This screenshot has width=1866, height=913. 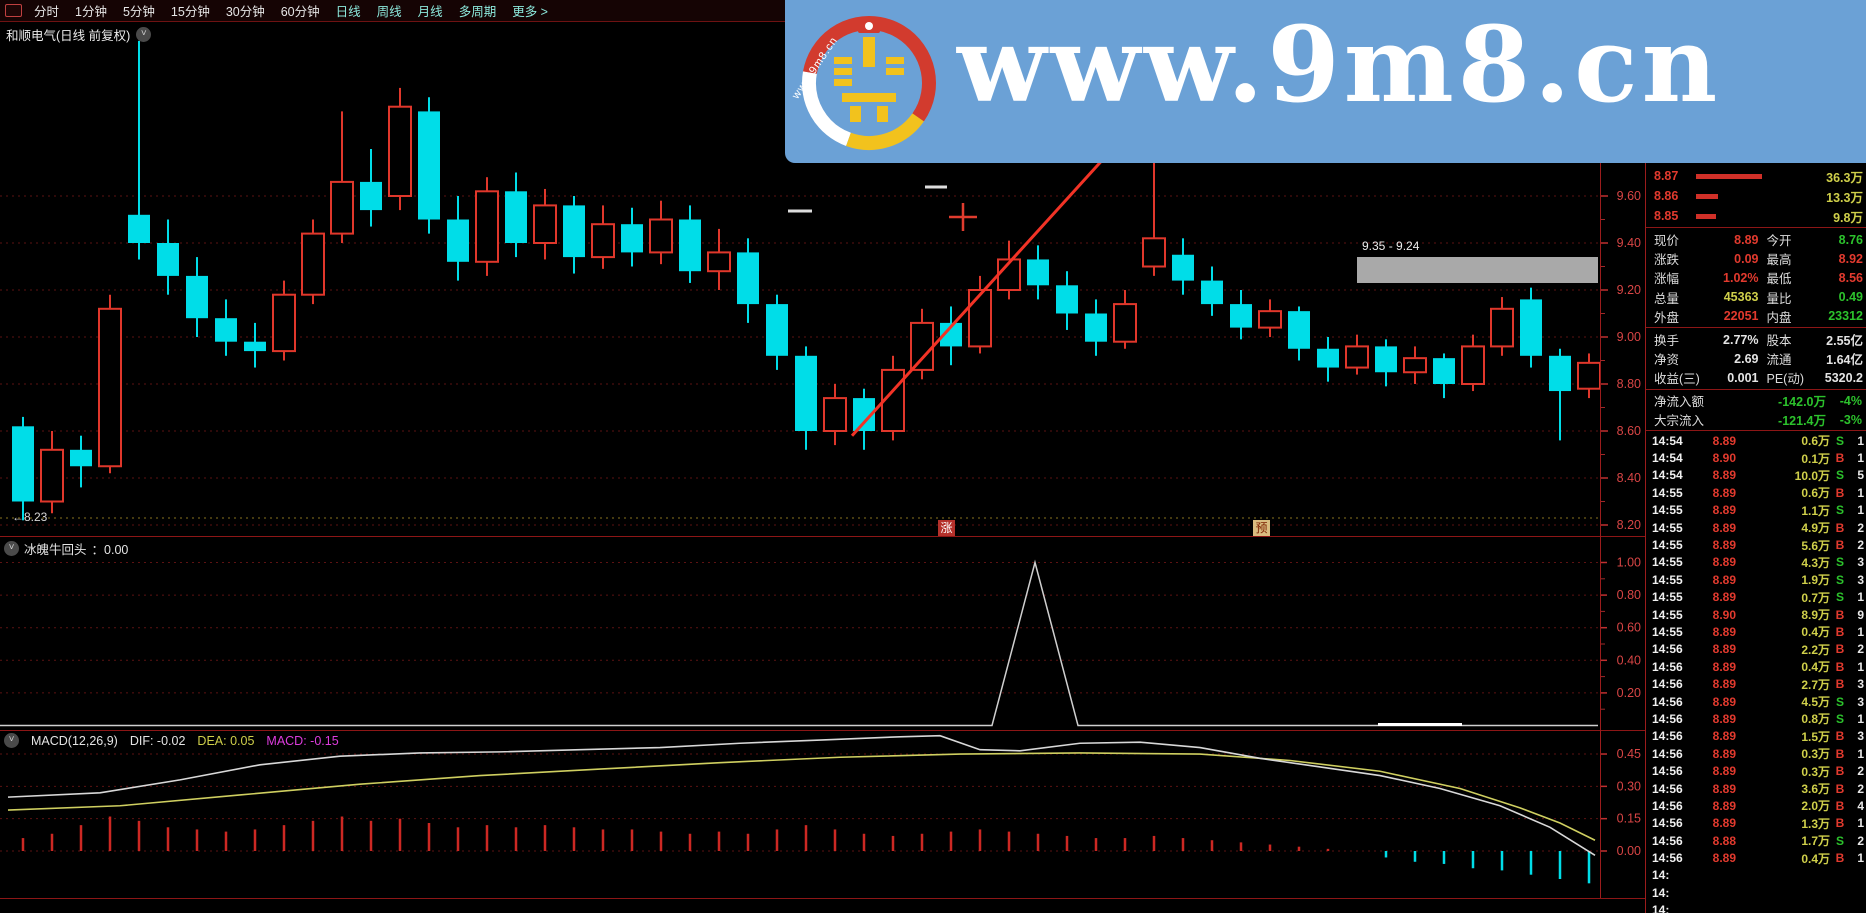 I want to click on tick-volume: 1.1万, so click(x=1815, y=510).